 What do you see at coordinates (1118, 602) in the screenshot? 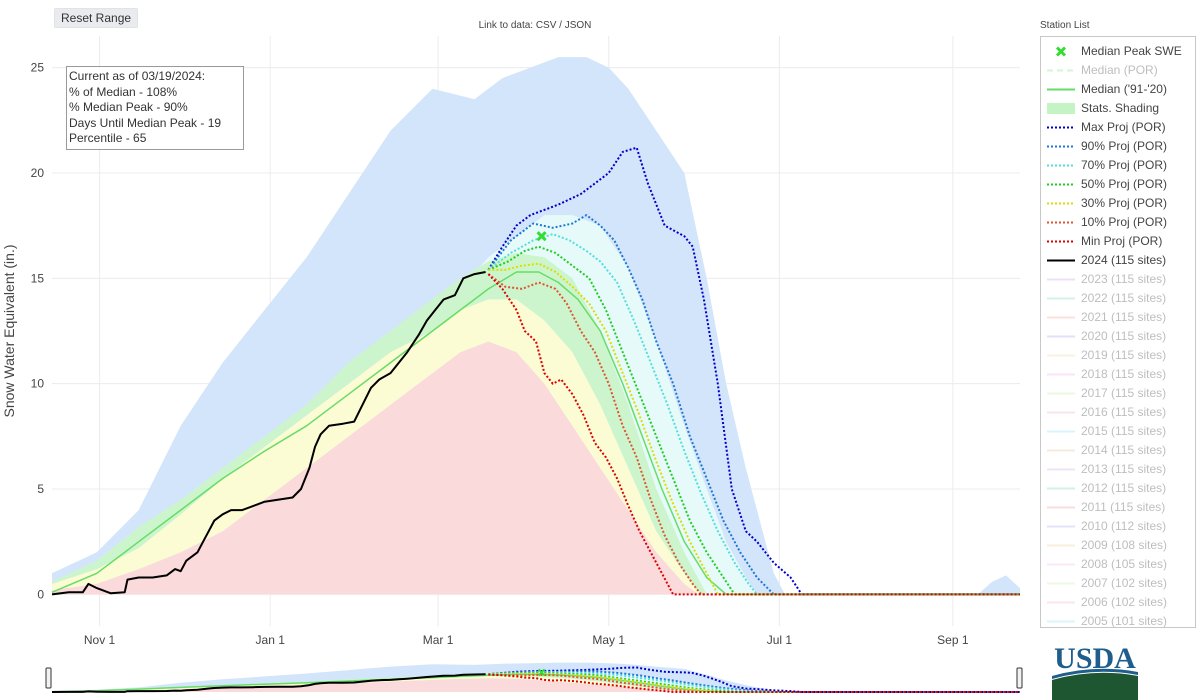
I see `legend-item: 2006 (102 sites)` at bounding box center [1118, 602].